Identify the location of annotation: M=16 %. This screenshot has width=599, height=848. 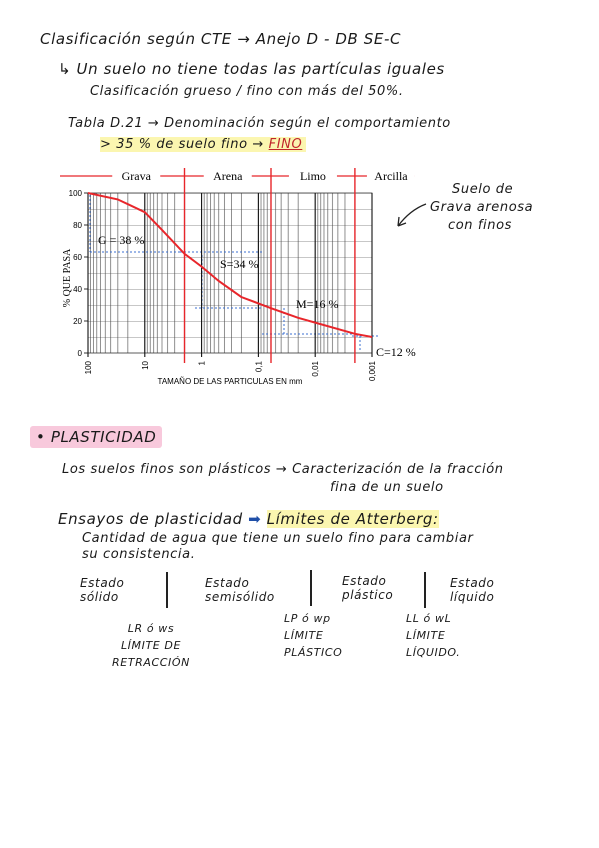
(317, 304).